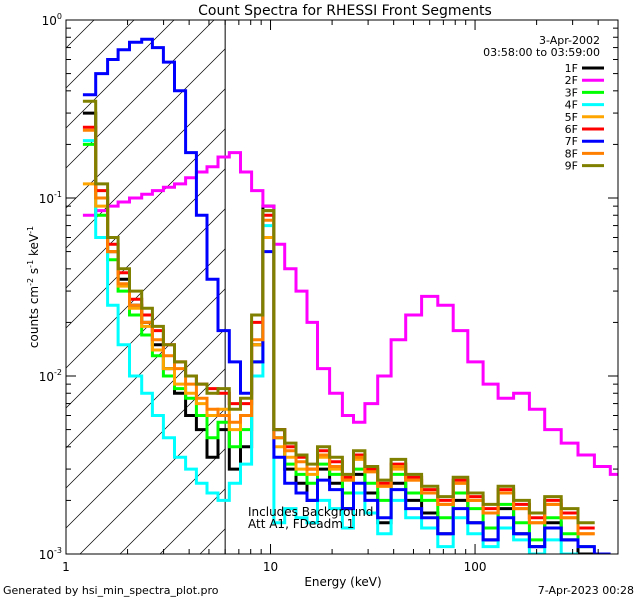  Describe the element at coordinates (50, 554) in the screenshot. I see `y-tick-label: 10⁻³` at that location.